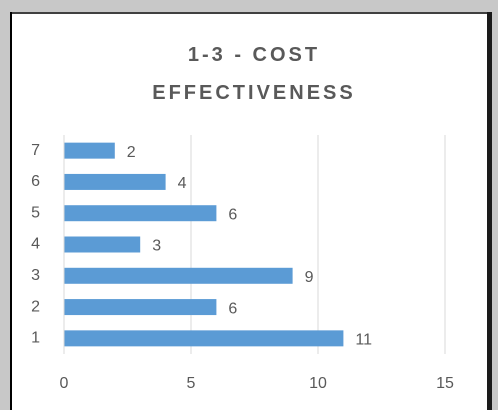  What do you see at coordinates (131, 152) in the screenshot?
I see `data-label: 2` at bounding box center [131, 152].